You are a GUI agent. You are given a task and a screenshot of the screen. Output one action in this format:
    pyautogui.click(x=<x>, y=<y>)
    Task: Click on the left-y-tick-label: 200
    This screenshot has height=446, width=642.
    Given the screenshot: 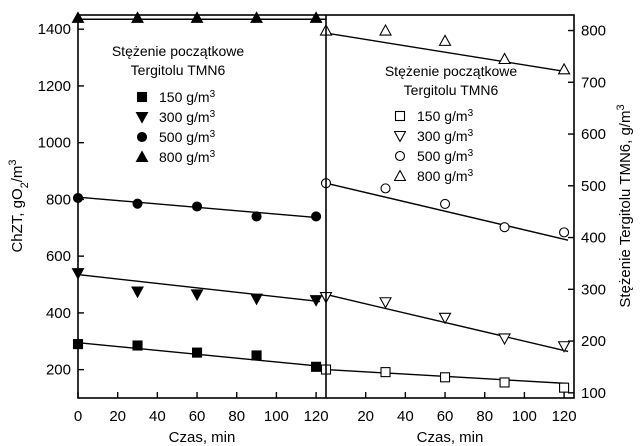 What is the action you would take?
    pyautogui.click(x=58, y=370)
    